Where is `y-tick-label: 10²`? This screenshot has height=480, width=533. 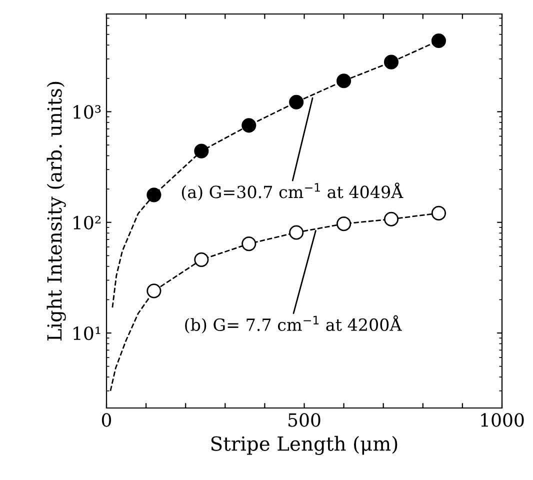
y-tick-label: 10² is located at coordinates (87, 223).